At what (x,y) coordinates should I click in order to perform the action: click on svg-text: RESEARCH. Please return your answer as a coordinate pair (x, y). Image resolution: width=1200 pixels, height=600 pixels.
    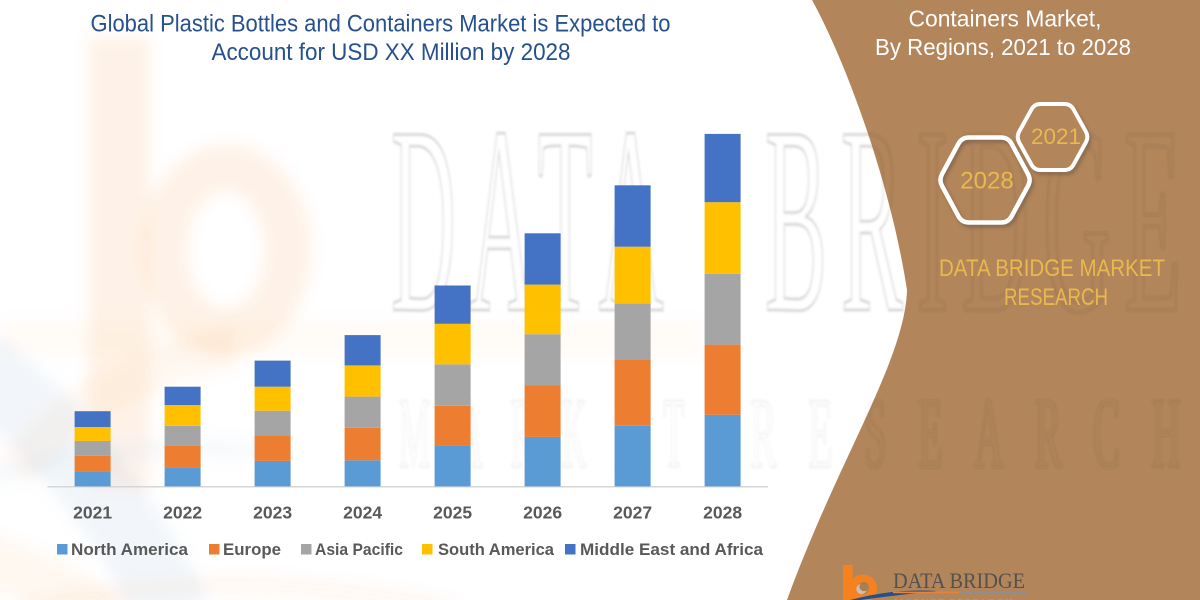
    Looking at the image, I should click on (1056, 297).